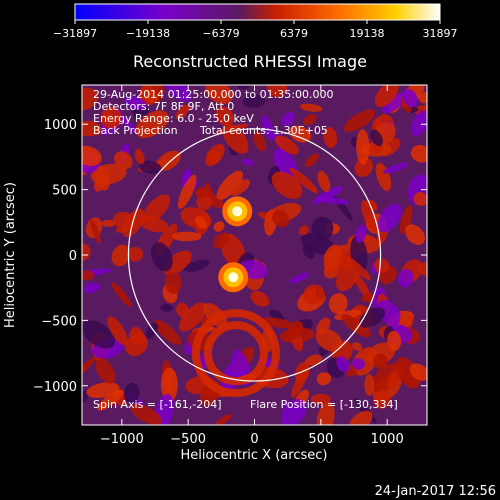 This screenshot has height=500, width=500. Describe the element at coordinates (366, 33) in the screenshot. I see `colorbar-tick-label: 19138` at that location.